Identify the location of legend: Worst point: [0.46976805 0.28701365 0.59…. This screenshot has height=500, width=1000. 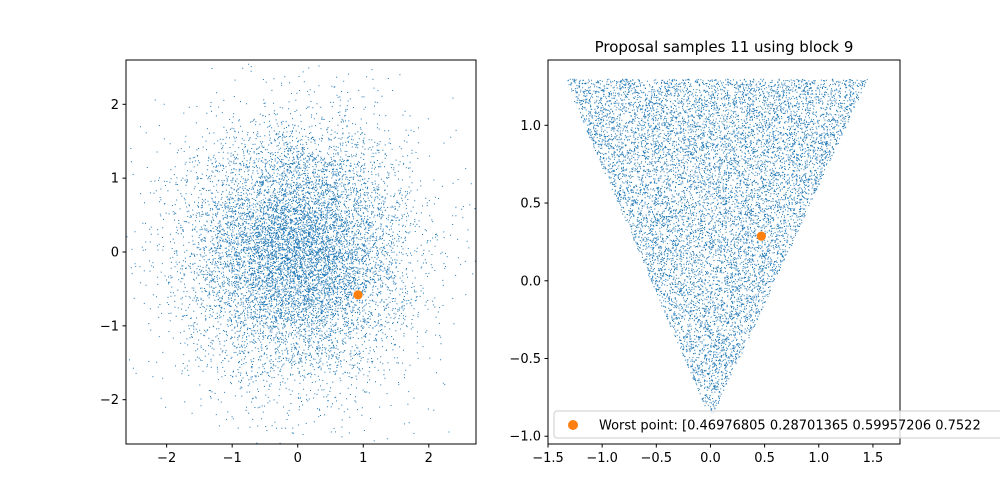
(776, 424).